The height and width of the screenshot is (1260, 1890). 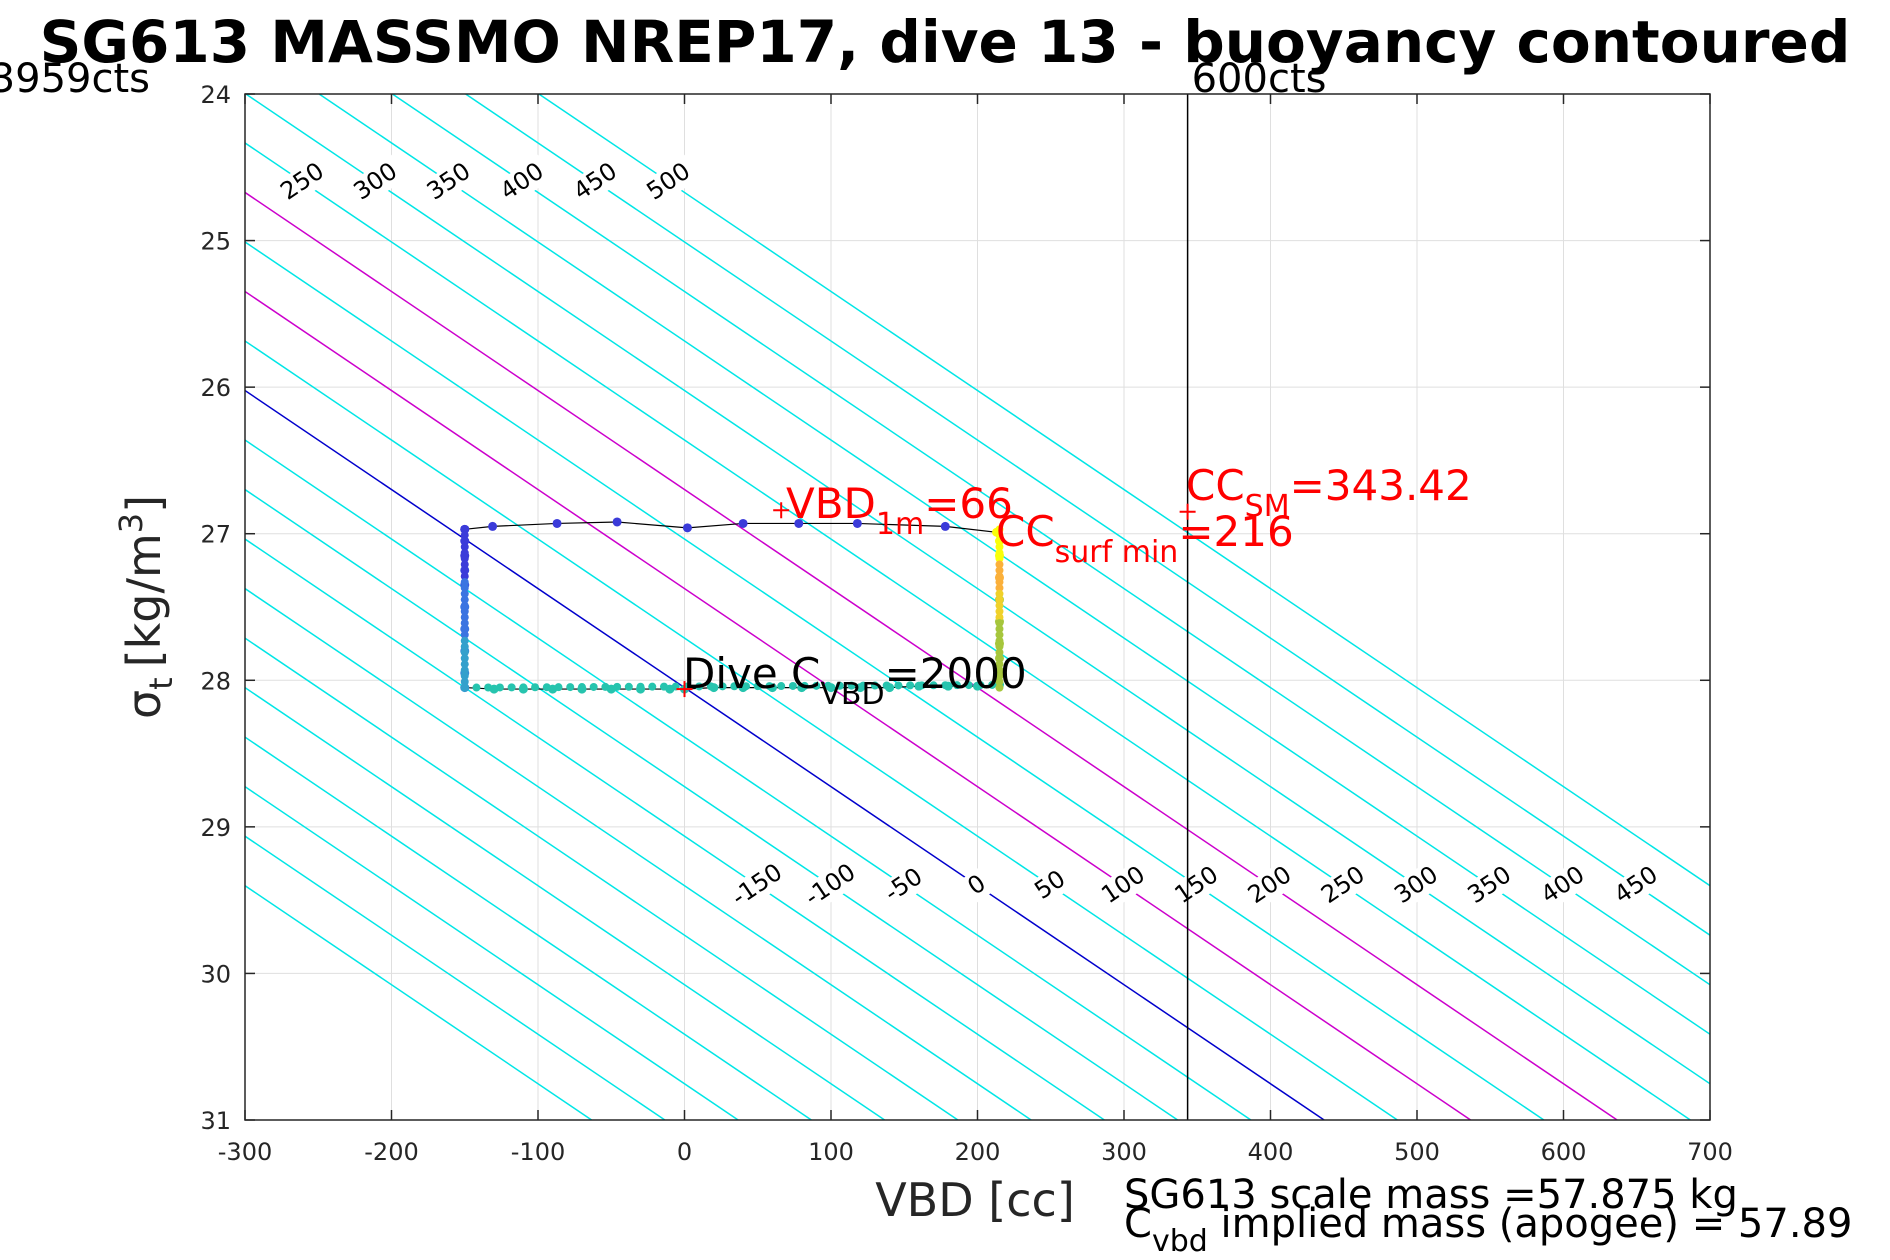 What do you see at coordinates (1431, 1195) in the screenshot?
I see `footer-scale-mass: SG613 scale mass =57.875 kg` at bounding box center [1431, 1195].